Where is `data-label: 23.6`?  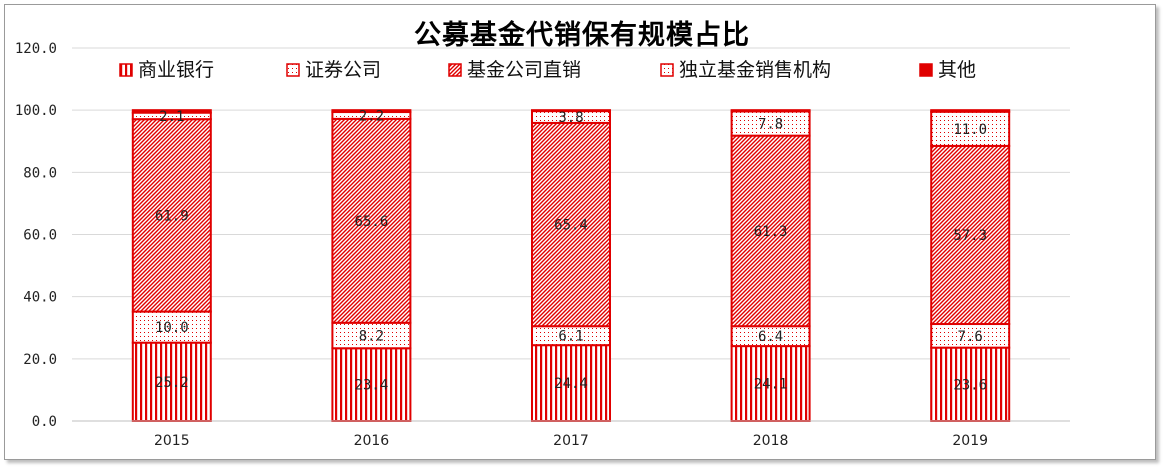
data-label: 23.6 is located at coordinates (970, 385).